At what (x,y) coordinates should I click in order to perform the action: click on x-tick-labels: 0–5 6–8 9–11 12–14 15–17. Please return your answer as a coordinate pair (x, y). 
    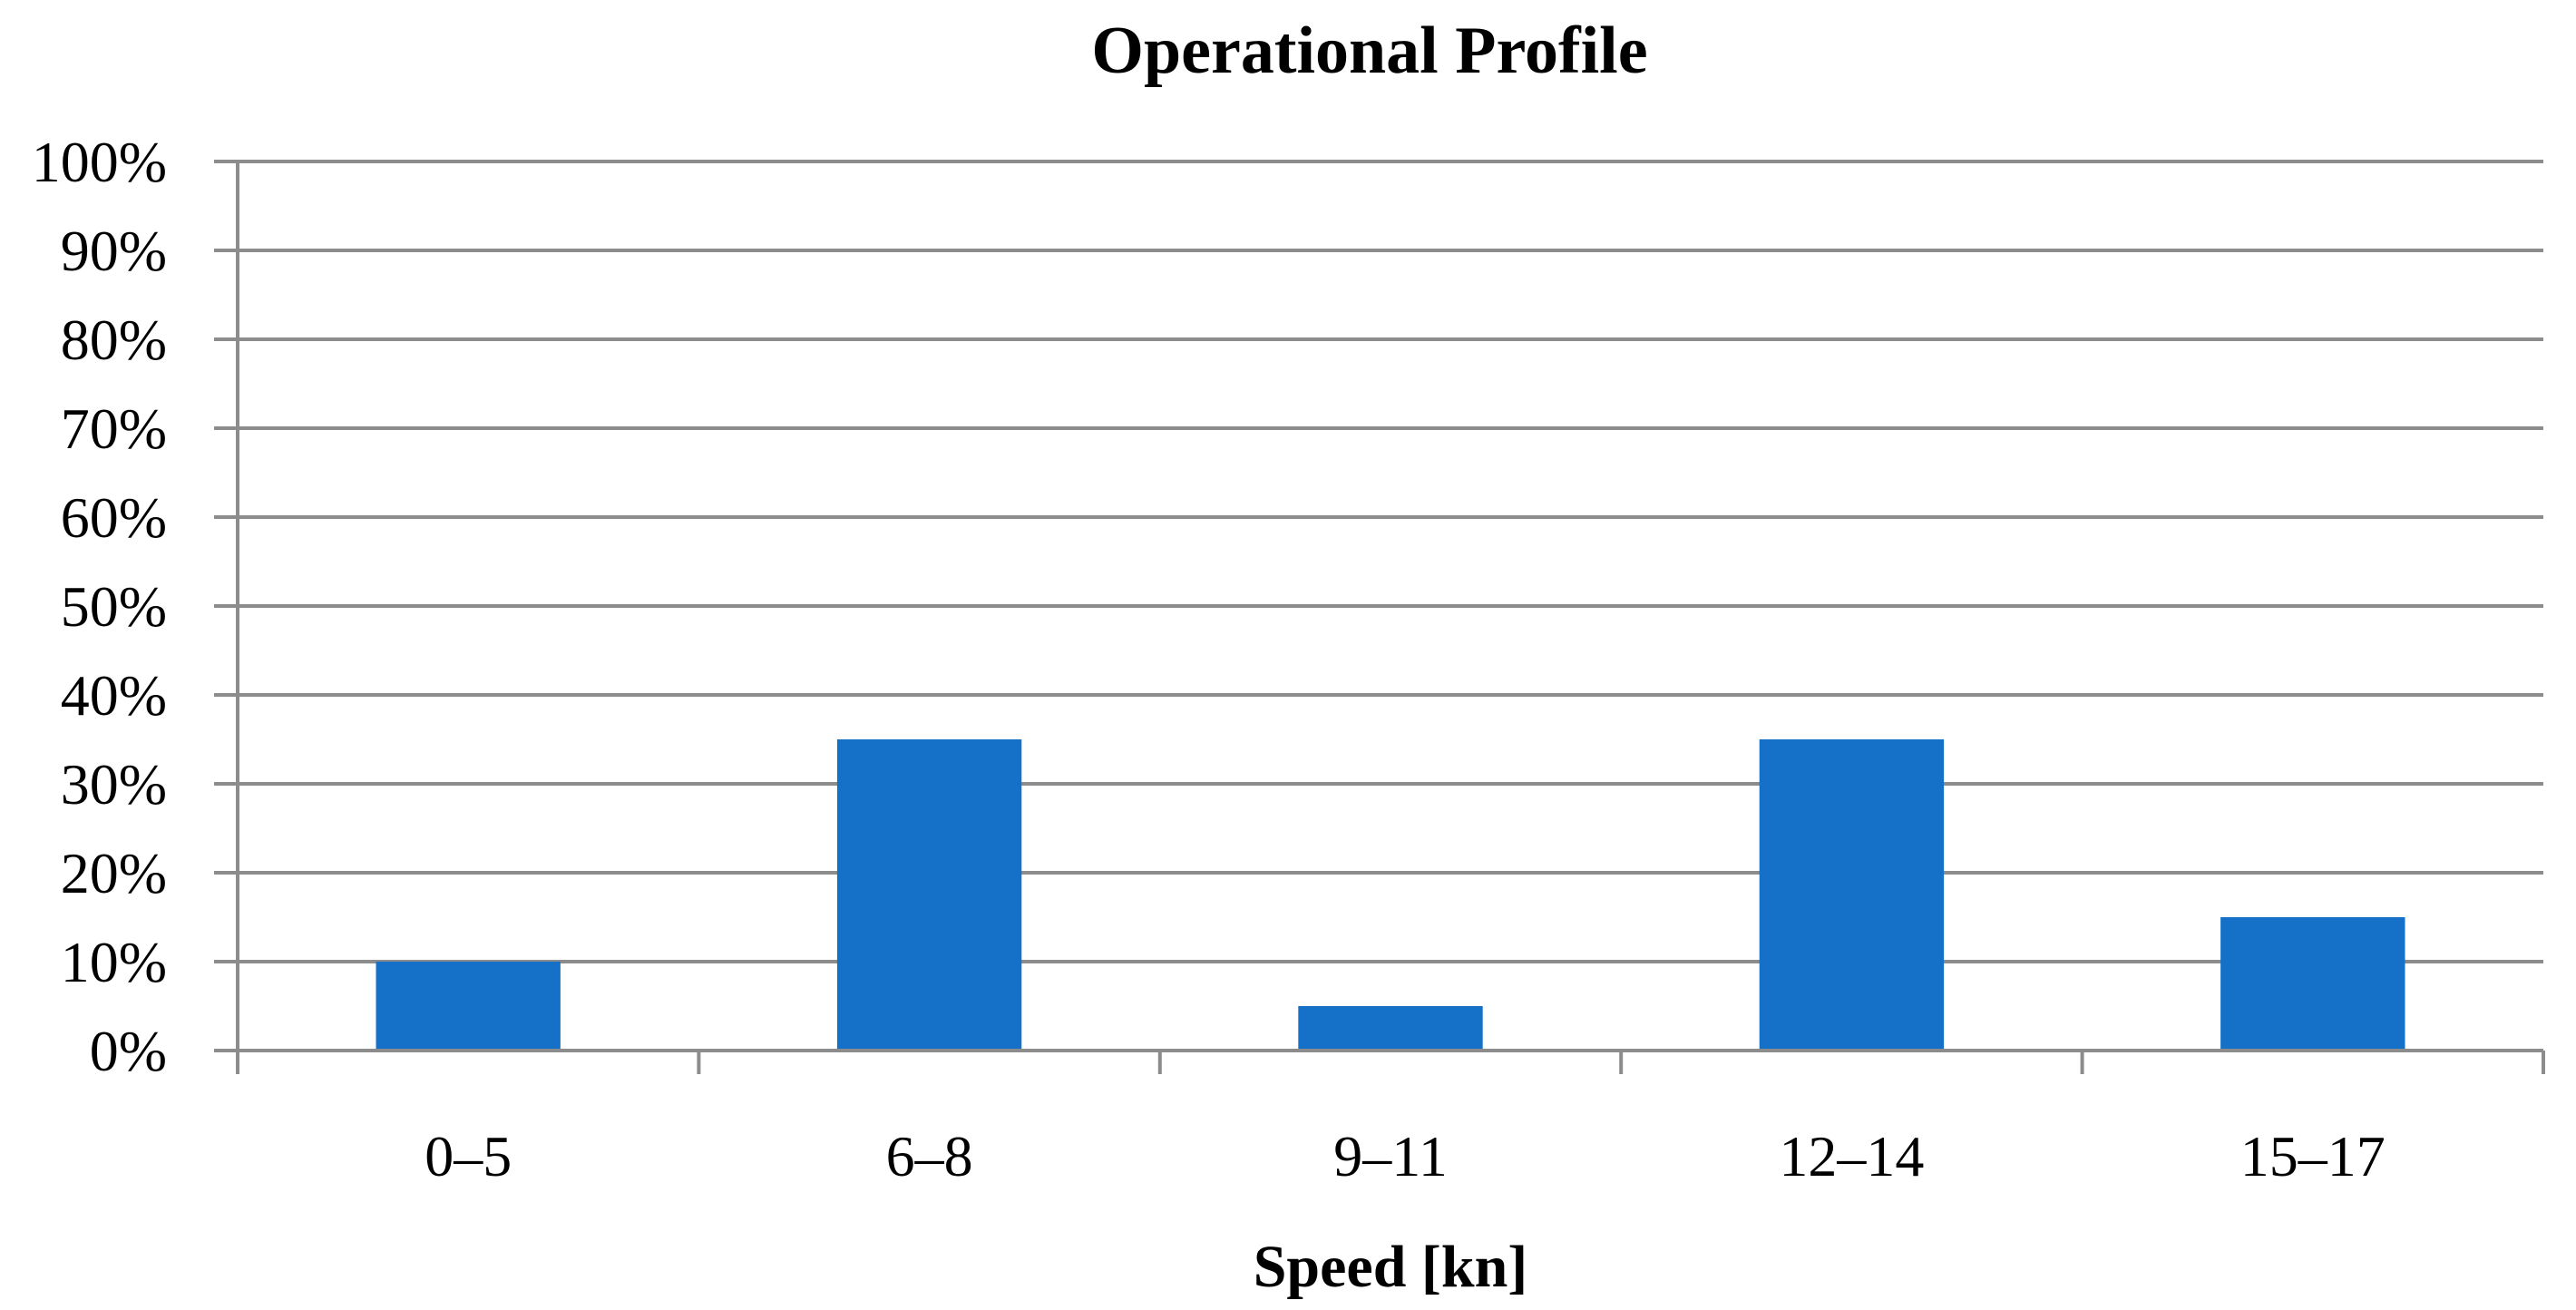
    Looking at the image, I should click on (1405, 1156).